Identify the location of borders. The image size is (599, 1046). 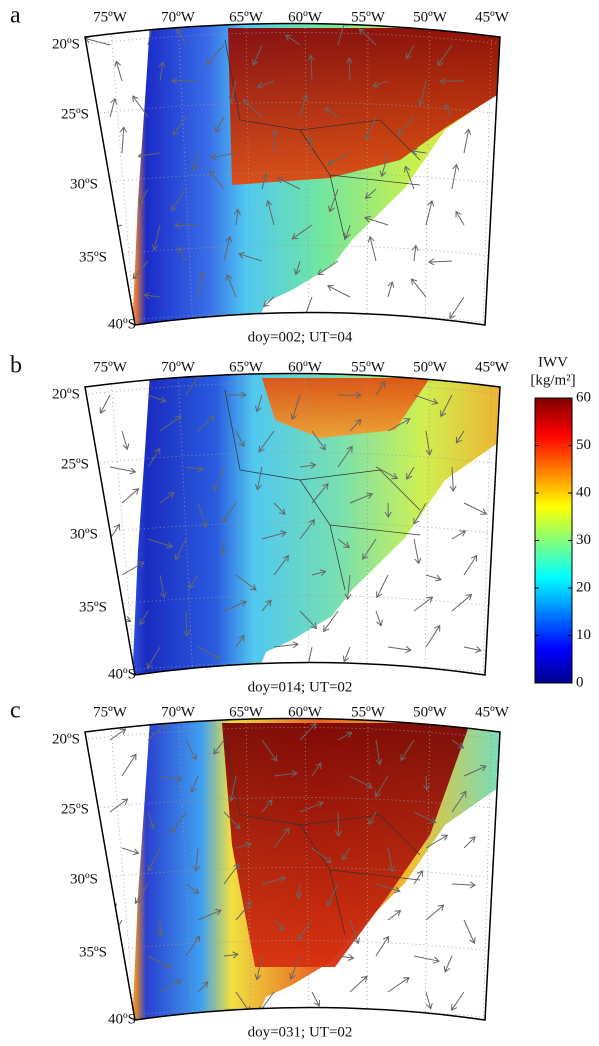
(322, 835).